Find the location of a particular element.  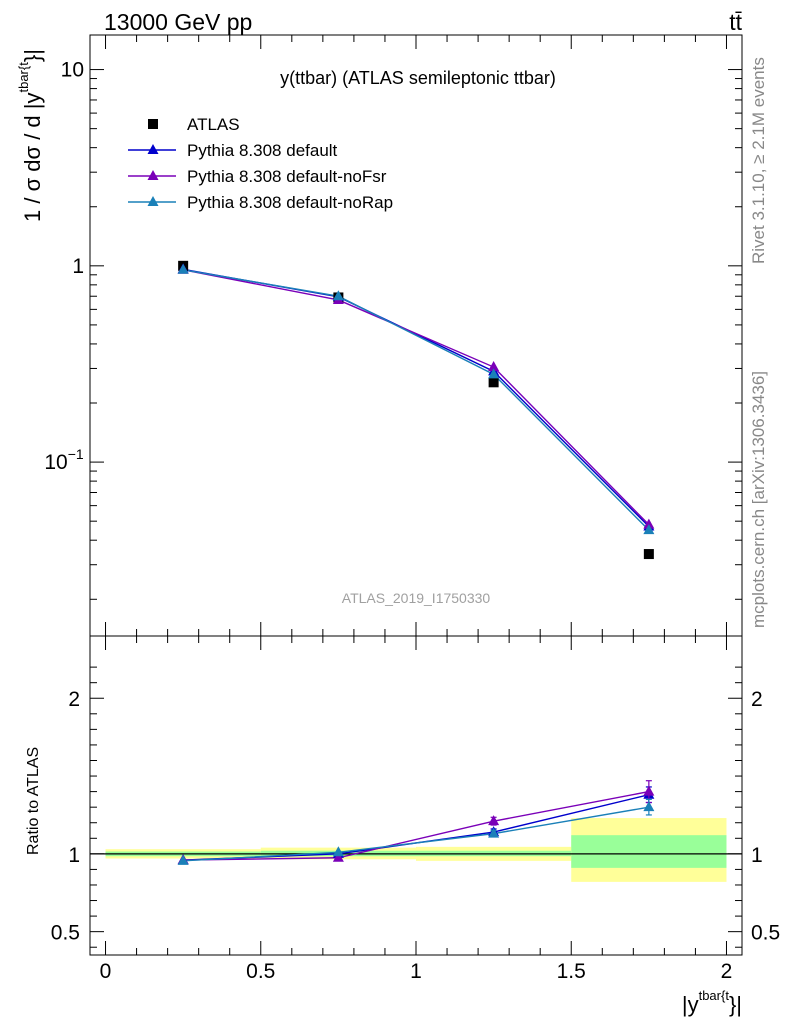

header-energy: 13000 GeV pp is located at coordinates (178, 22).